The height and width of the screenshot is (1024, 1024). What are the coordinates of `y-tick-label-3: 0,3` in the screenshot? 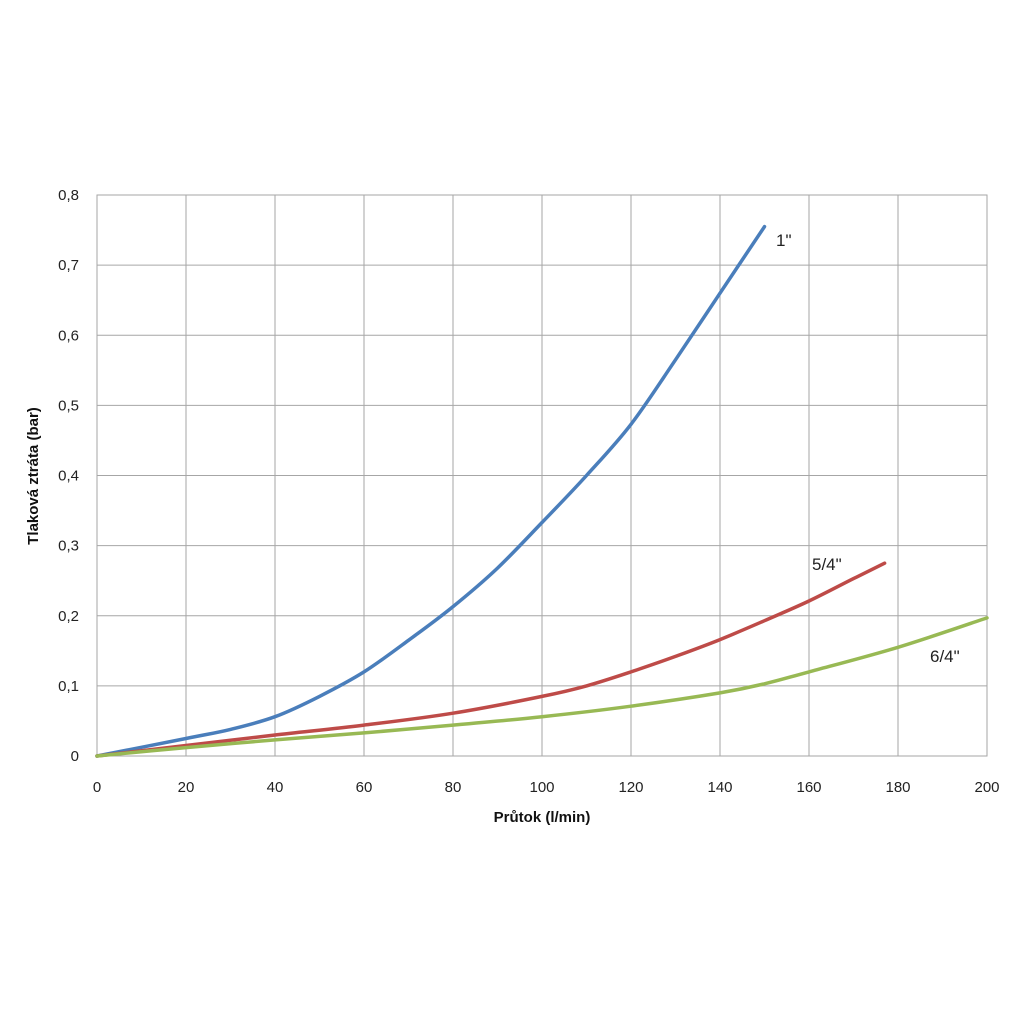 It's located at (68, 546).